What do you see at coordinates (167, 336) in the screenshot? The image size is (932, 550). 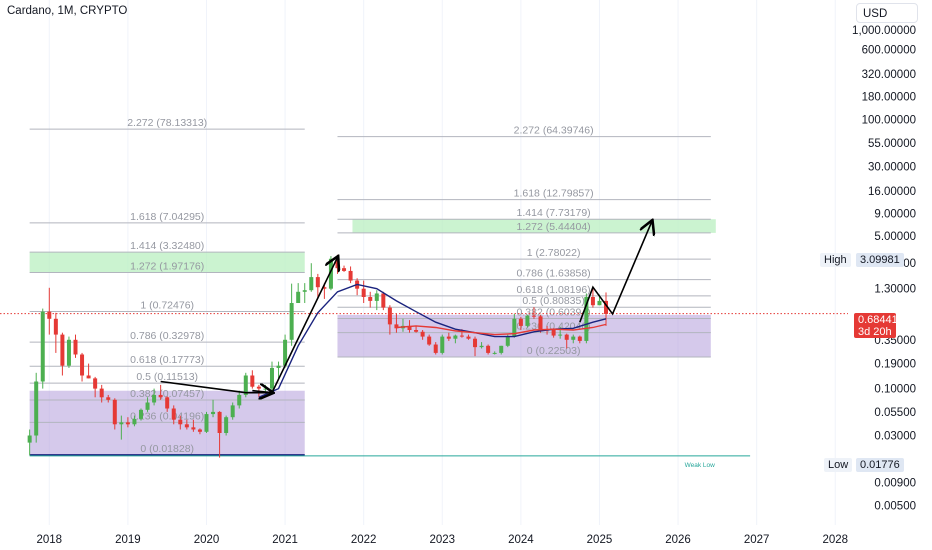 I see `fib-level-label: 0.786 (0.32978)` at bounding box center [167, 336].